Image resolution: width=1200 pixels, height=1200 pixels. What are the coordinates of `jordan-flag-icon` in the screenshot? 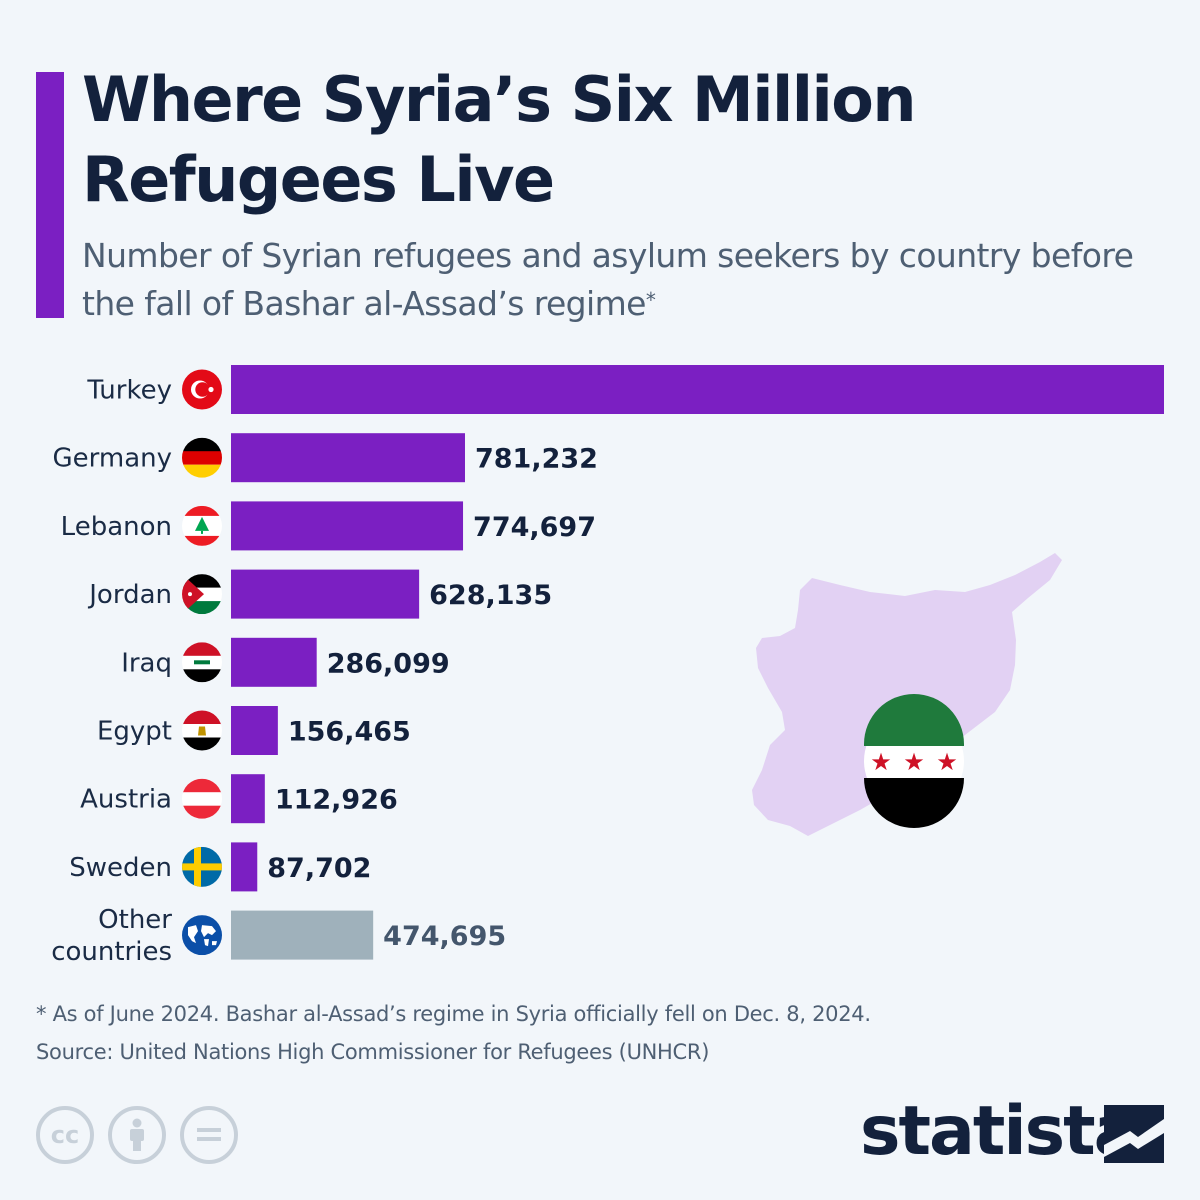 It's located at (202, 594).